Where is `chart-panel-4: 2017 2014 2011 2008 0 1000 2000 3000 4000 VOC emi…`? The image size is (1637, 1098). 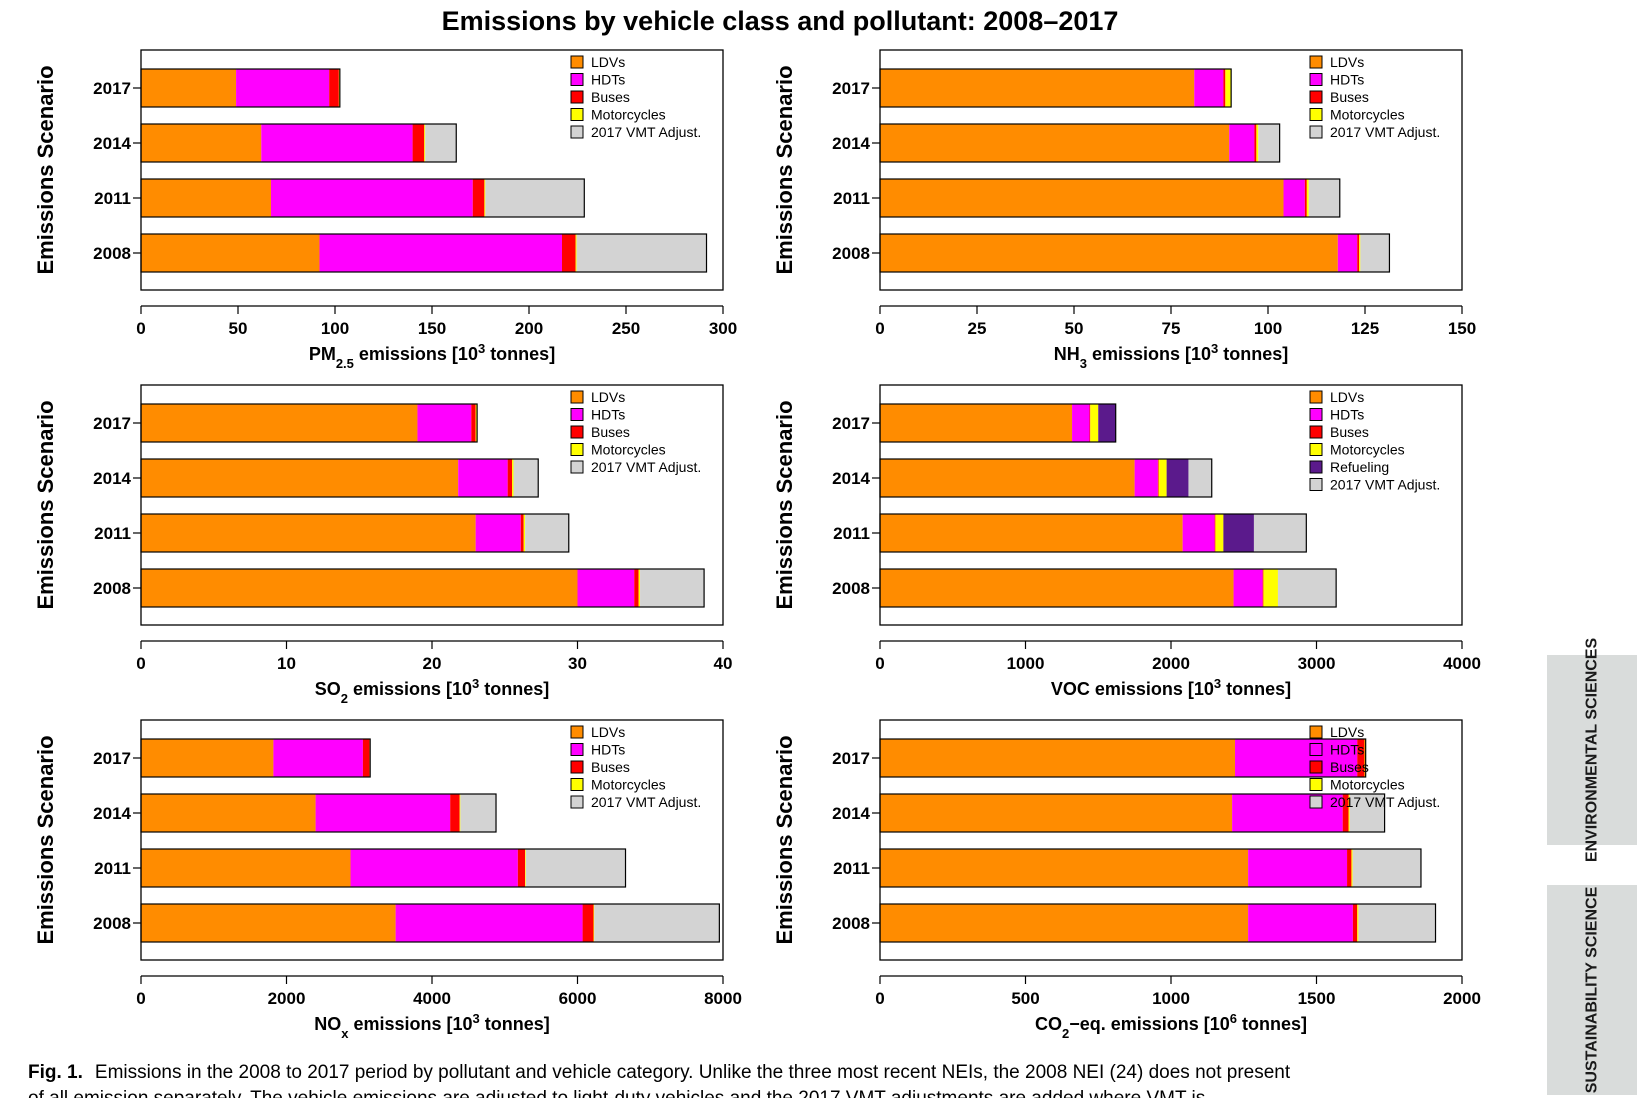
chart-panel-4: 2017 2014 2011 2008 0 1000 2000 3000 4000 VOC emi… is located at coordinates (1126, 541).